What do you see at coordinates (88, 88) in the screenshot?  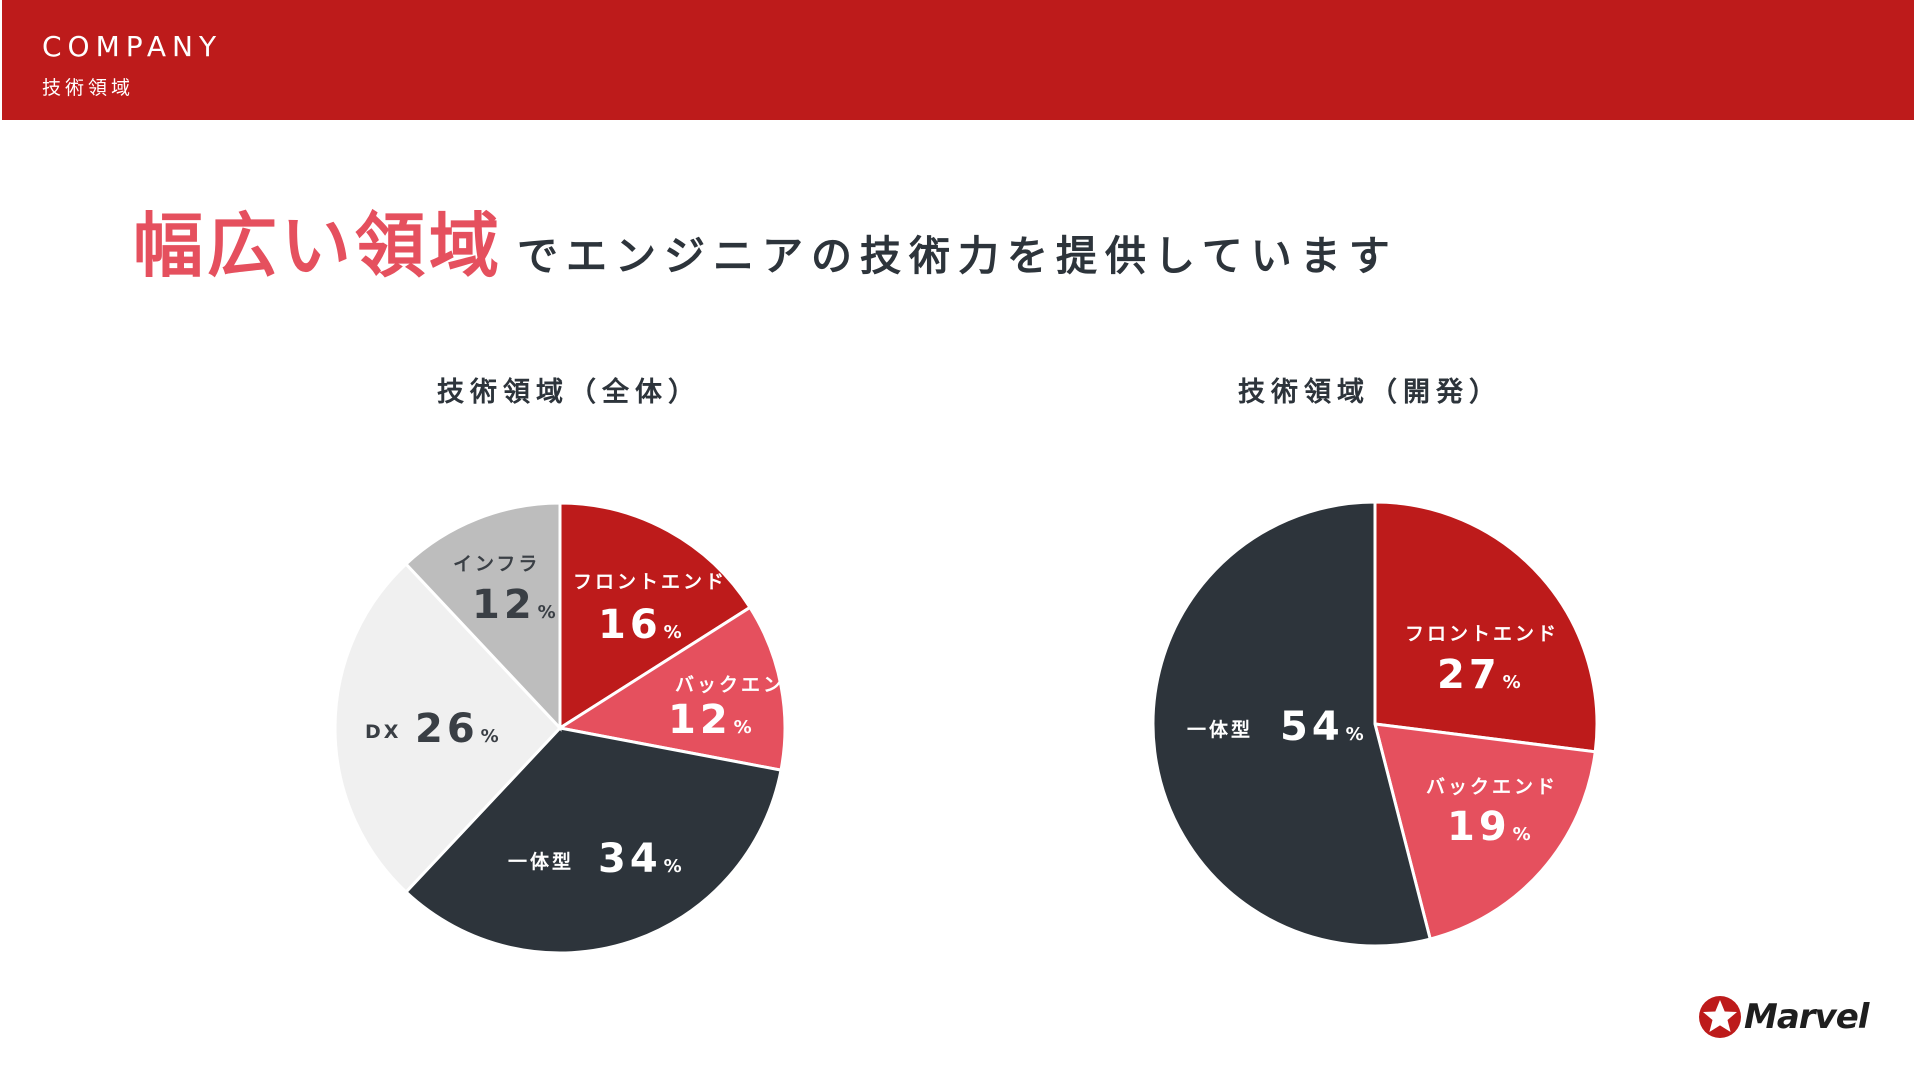 I see `header-subtitle: 技術領域` at bounding box center [88, 88].